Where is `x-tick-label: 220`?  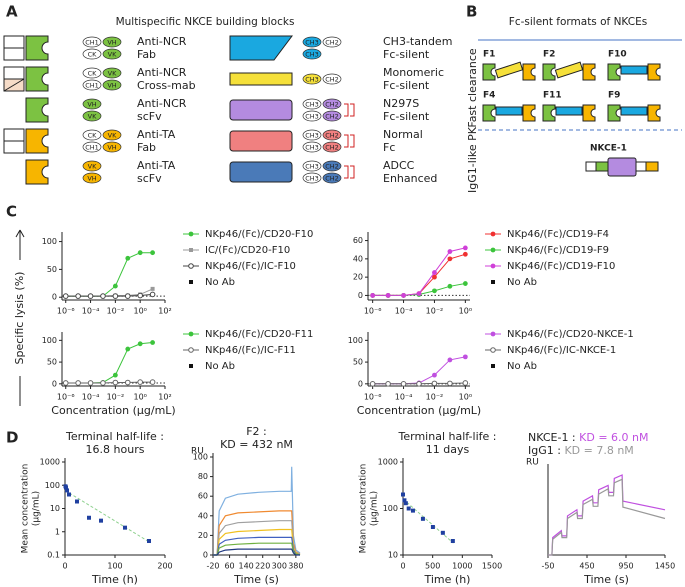 x-tick-label: 220 is located at coordinates (262, 566).